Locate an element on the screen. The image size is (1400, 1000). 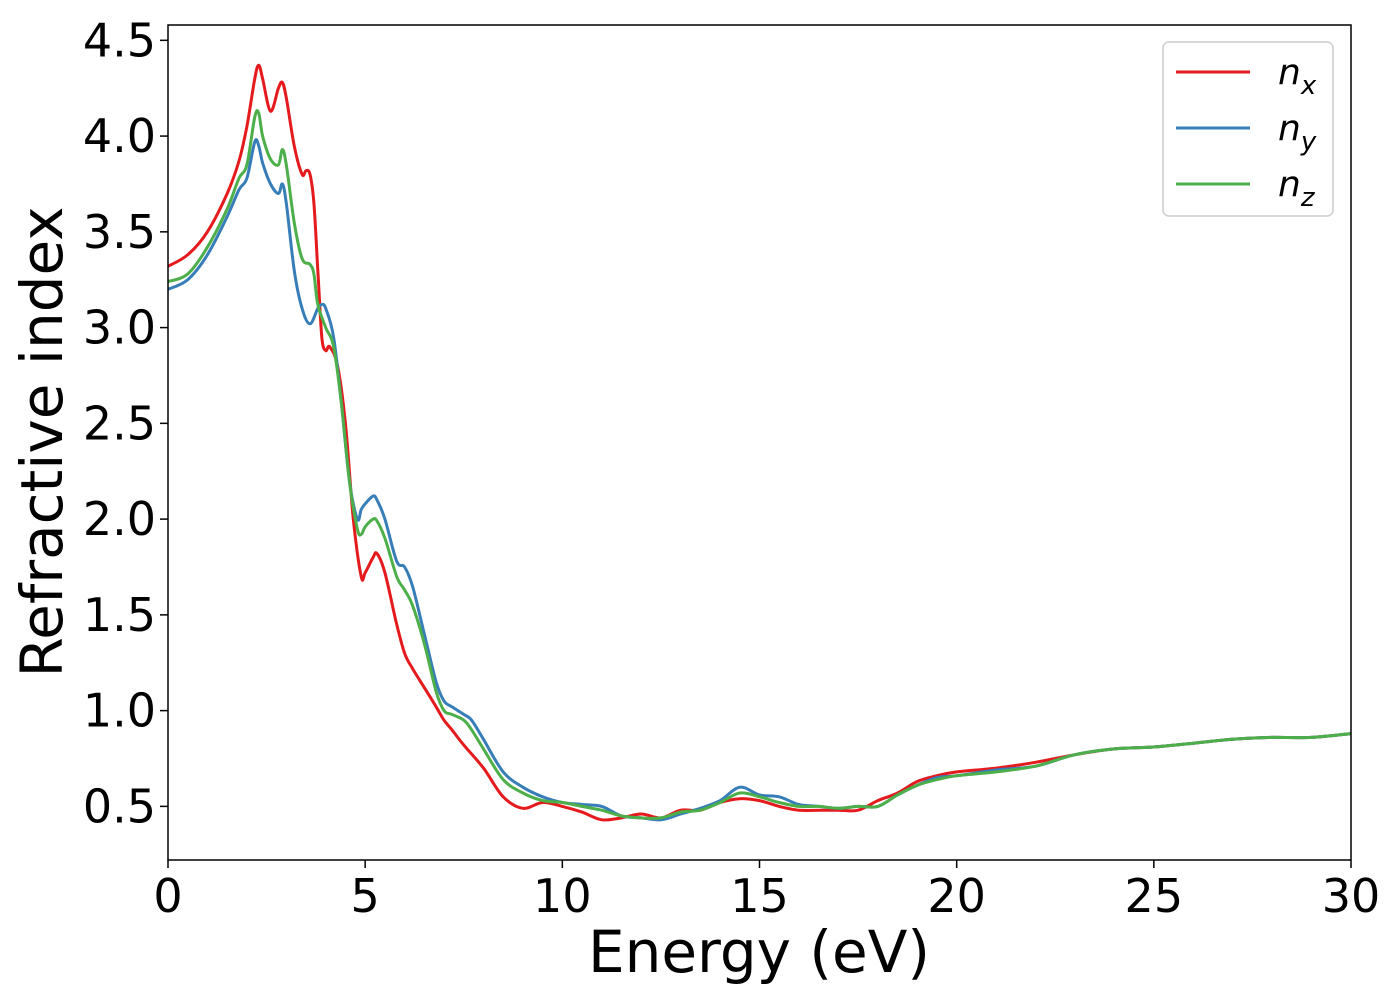
legend-label-subscript: z is located at coordinates (1308, 198).